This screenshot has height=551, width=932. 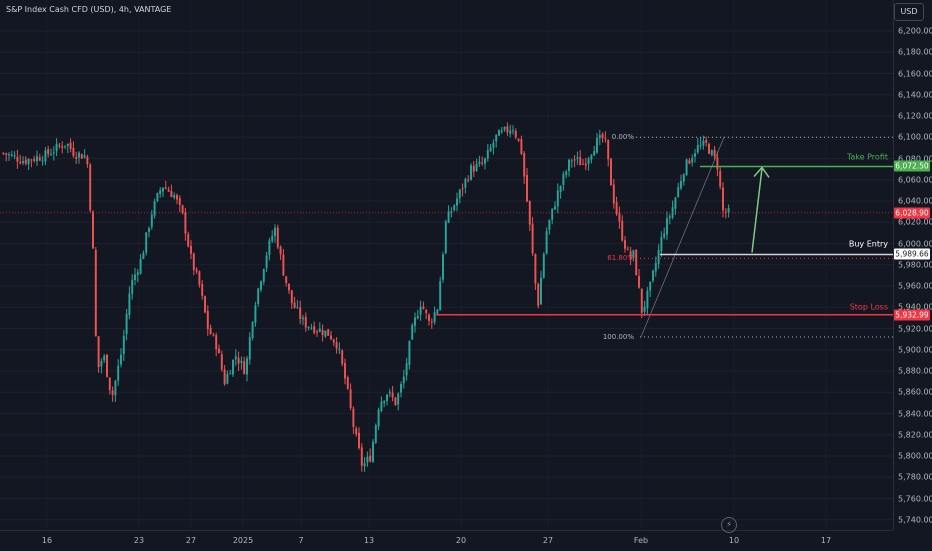 I want to click on fib-trend-line, so click(x=682, y=237).